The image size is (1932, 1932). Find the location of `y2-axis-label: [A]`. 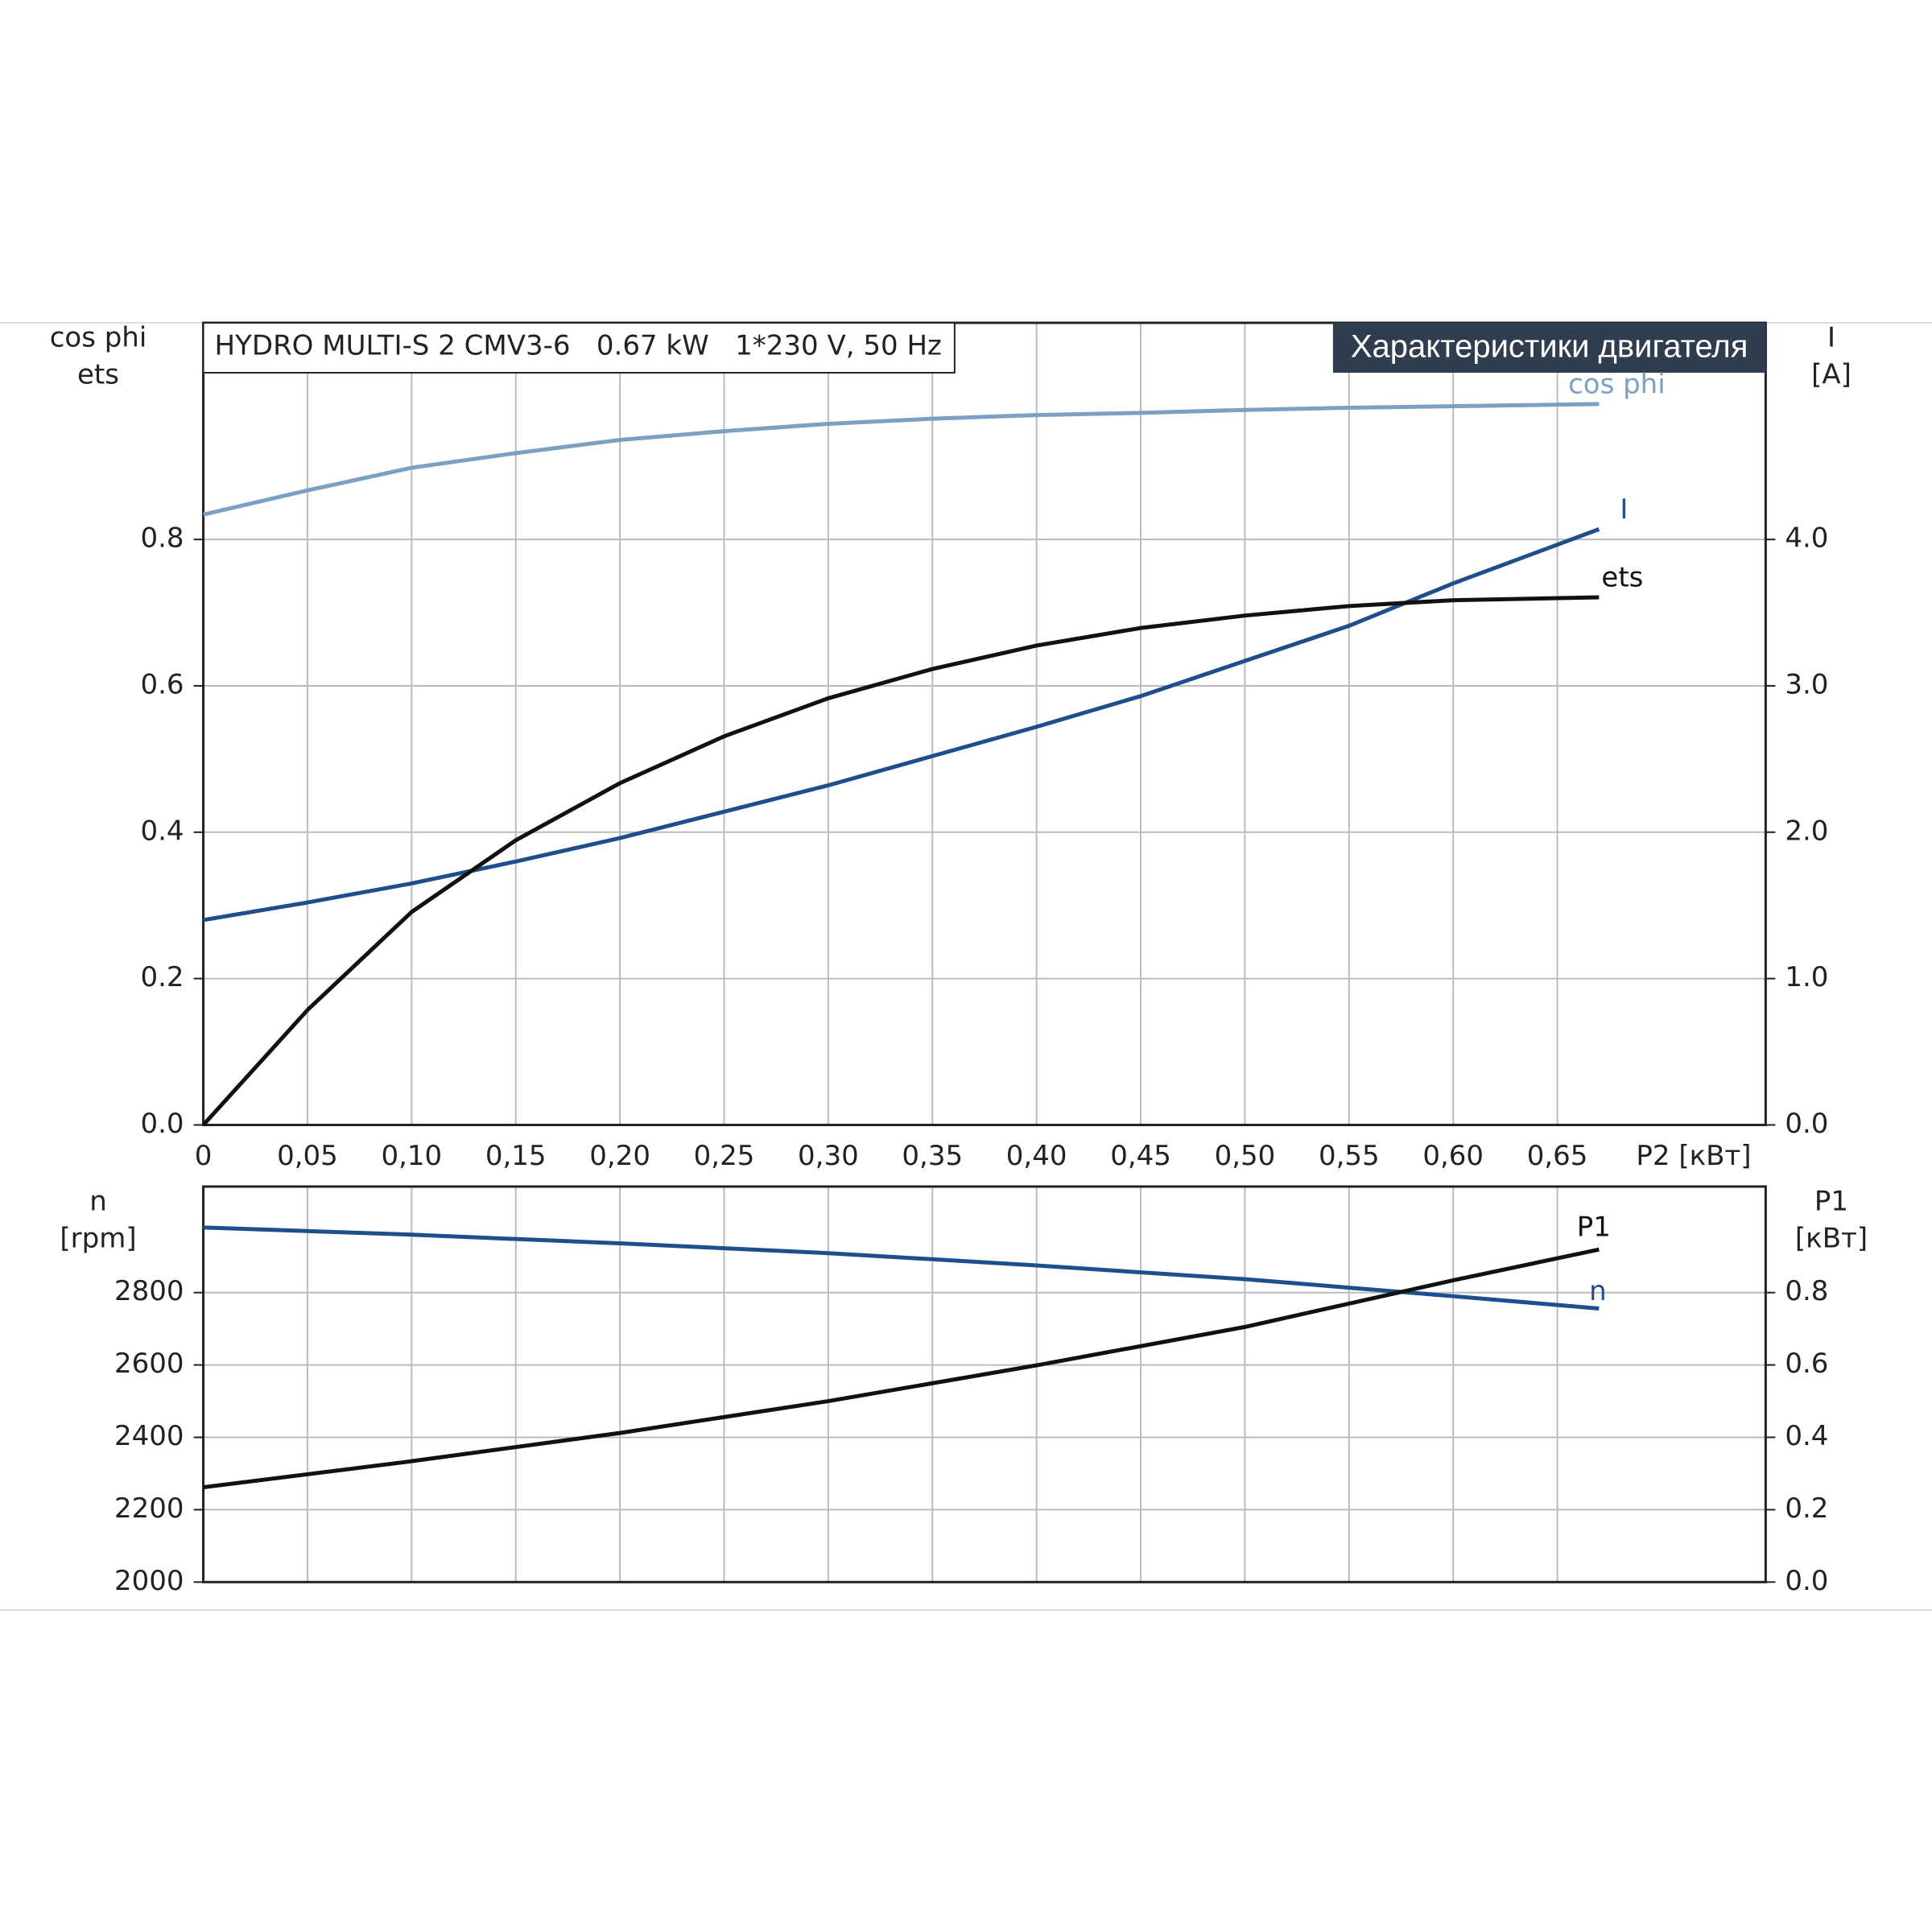

y2-axis-label: [A] is located at coordinates (1831, 375).